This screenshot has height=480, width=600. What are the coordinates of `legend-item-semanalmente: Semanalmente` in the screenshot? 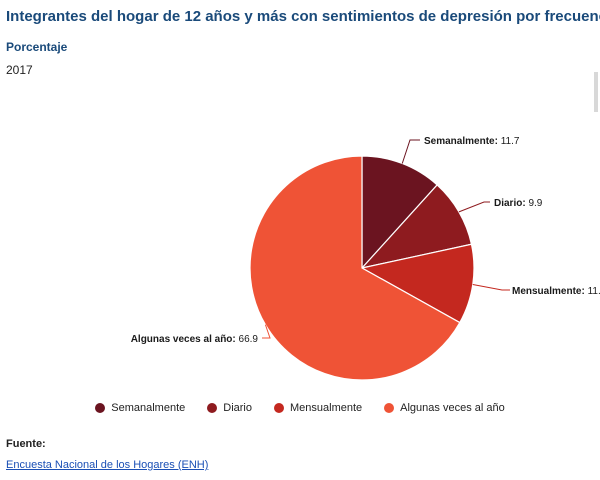 It's located at (140, 408).